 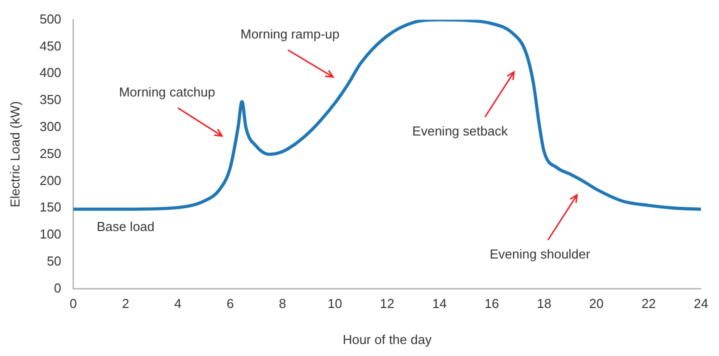 I want to click on y-tick-label: 500, so click(x=51, y=18).